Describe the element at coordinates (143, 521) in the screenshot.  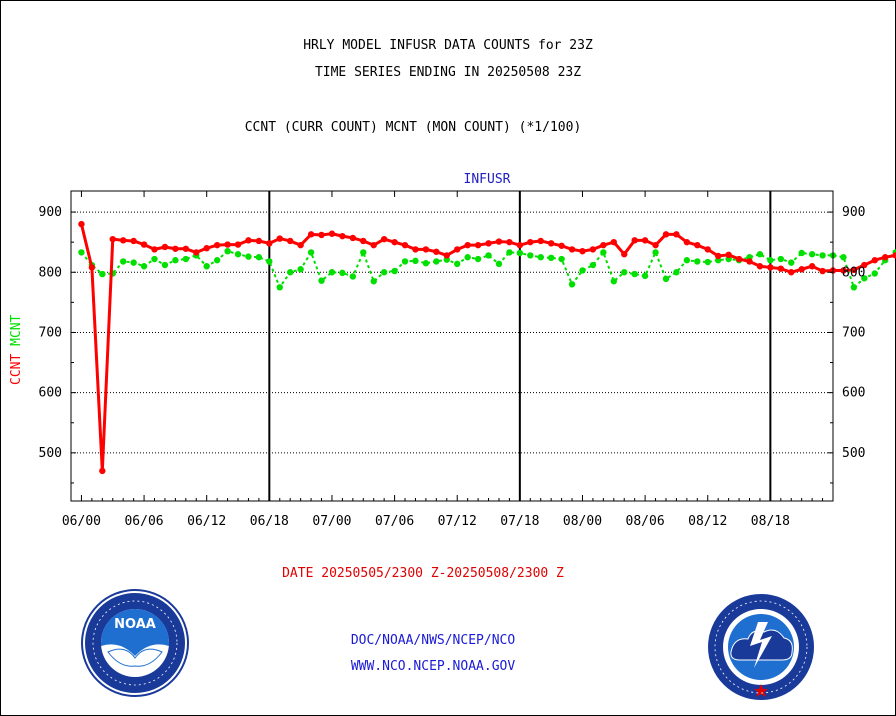
I see `x-tick-label: 06/06` at that location.